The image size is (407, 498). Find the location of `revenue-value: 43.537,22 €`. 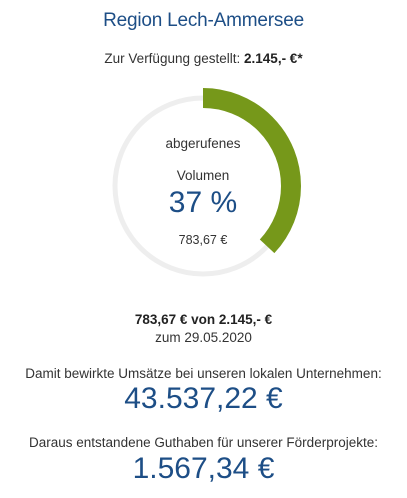

revenue-value: 43.537,22 € is located at coordinates (203, 398).